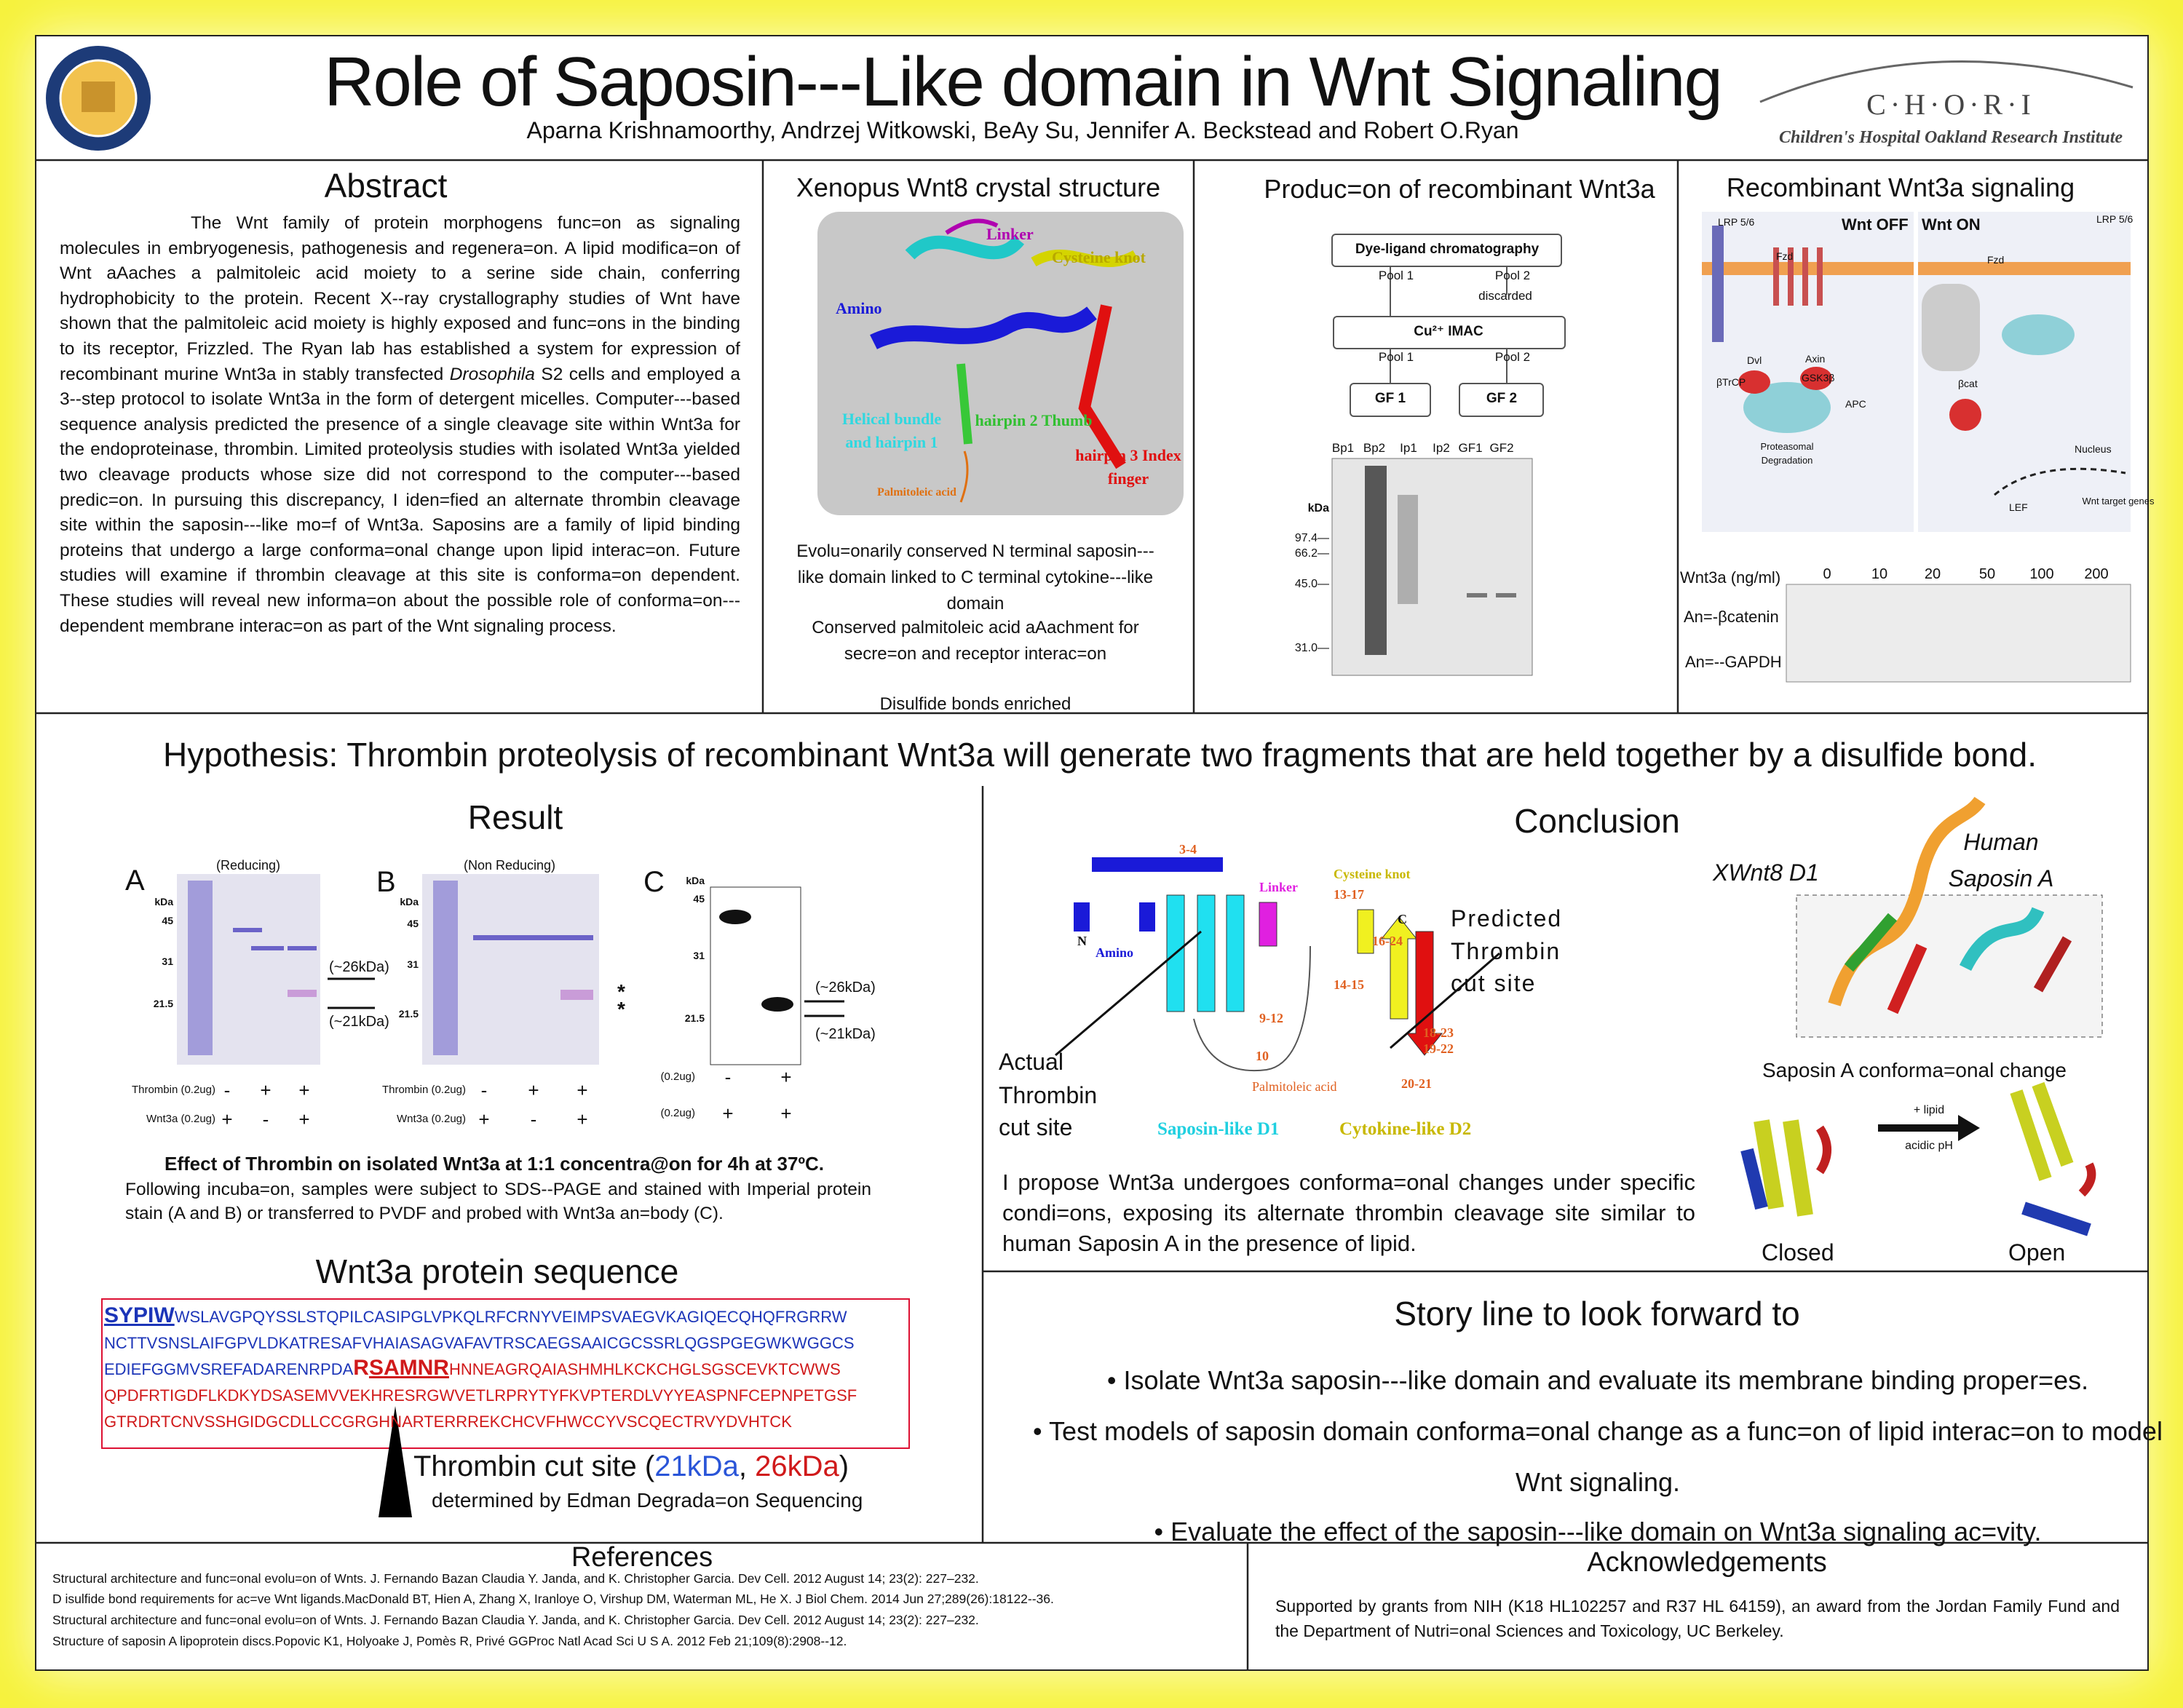 This screenshot has width=2183, height=1708. What do you see at coordinates (1507, 918) in the screenshot?
I see `annotation: Predicted` at bounding box center [1507, 918].